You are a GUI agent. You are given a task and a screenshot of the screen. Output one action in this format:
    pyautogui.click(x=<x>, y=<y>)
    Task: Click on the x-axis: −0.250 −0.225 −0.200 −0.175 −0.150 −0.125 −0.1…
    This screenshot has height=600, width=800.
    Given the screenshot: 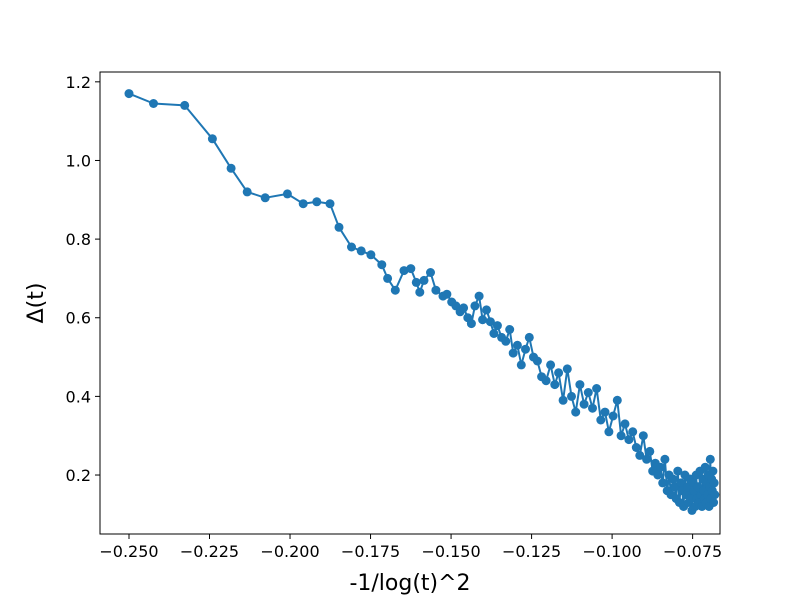 What is the action you would take?
    pyautogui.click(x=410, y=547)
    